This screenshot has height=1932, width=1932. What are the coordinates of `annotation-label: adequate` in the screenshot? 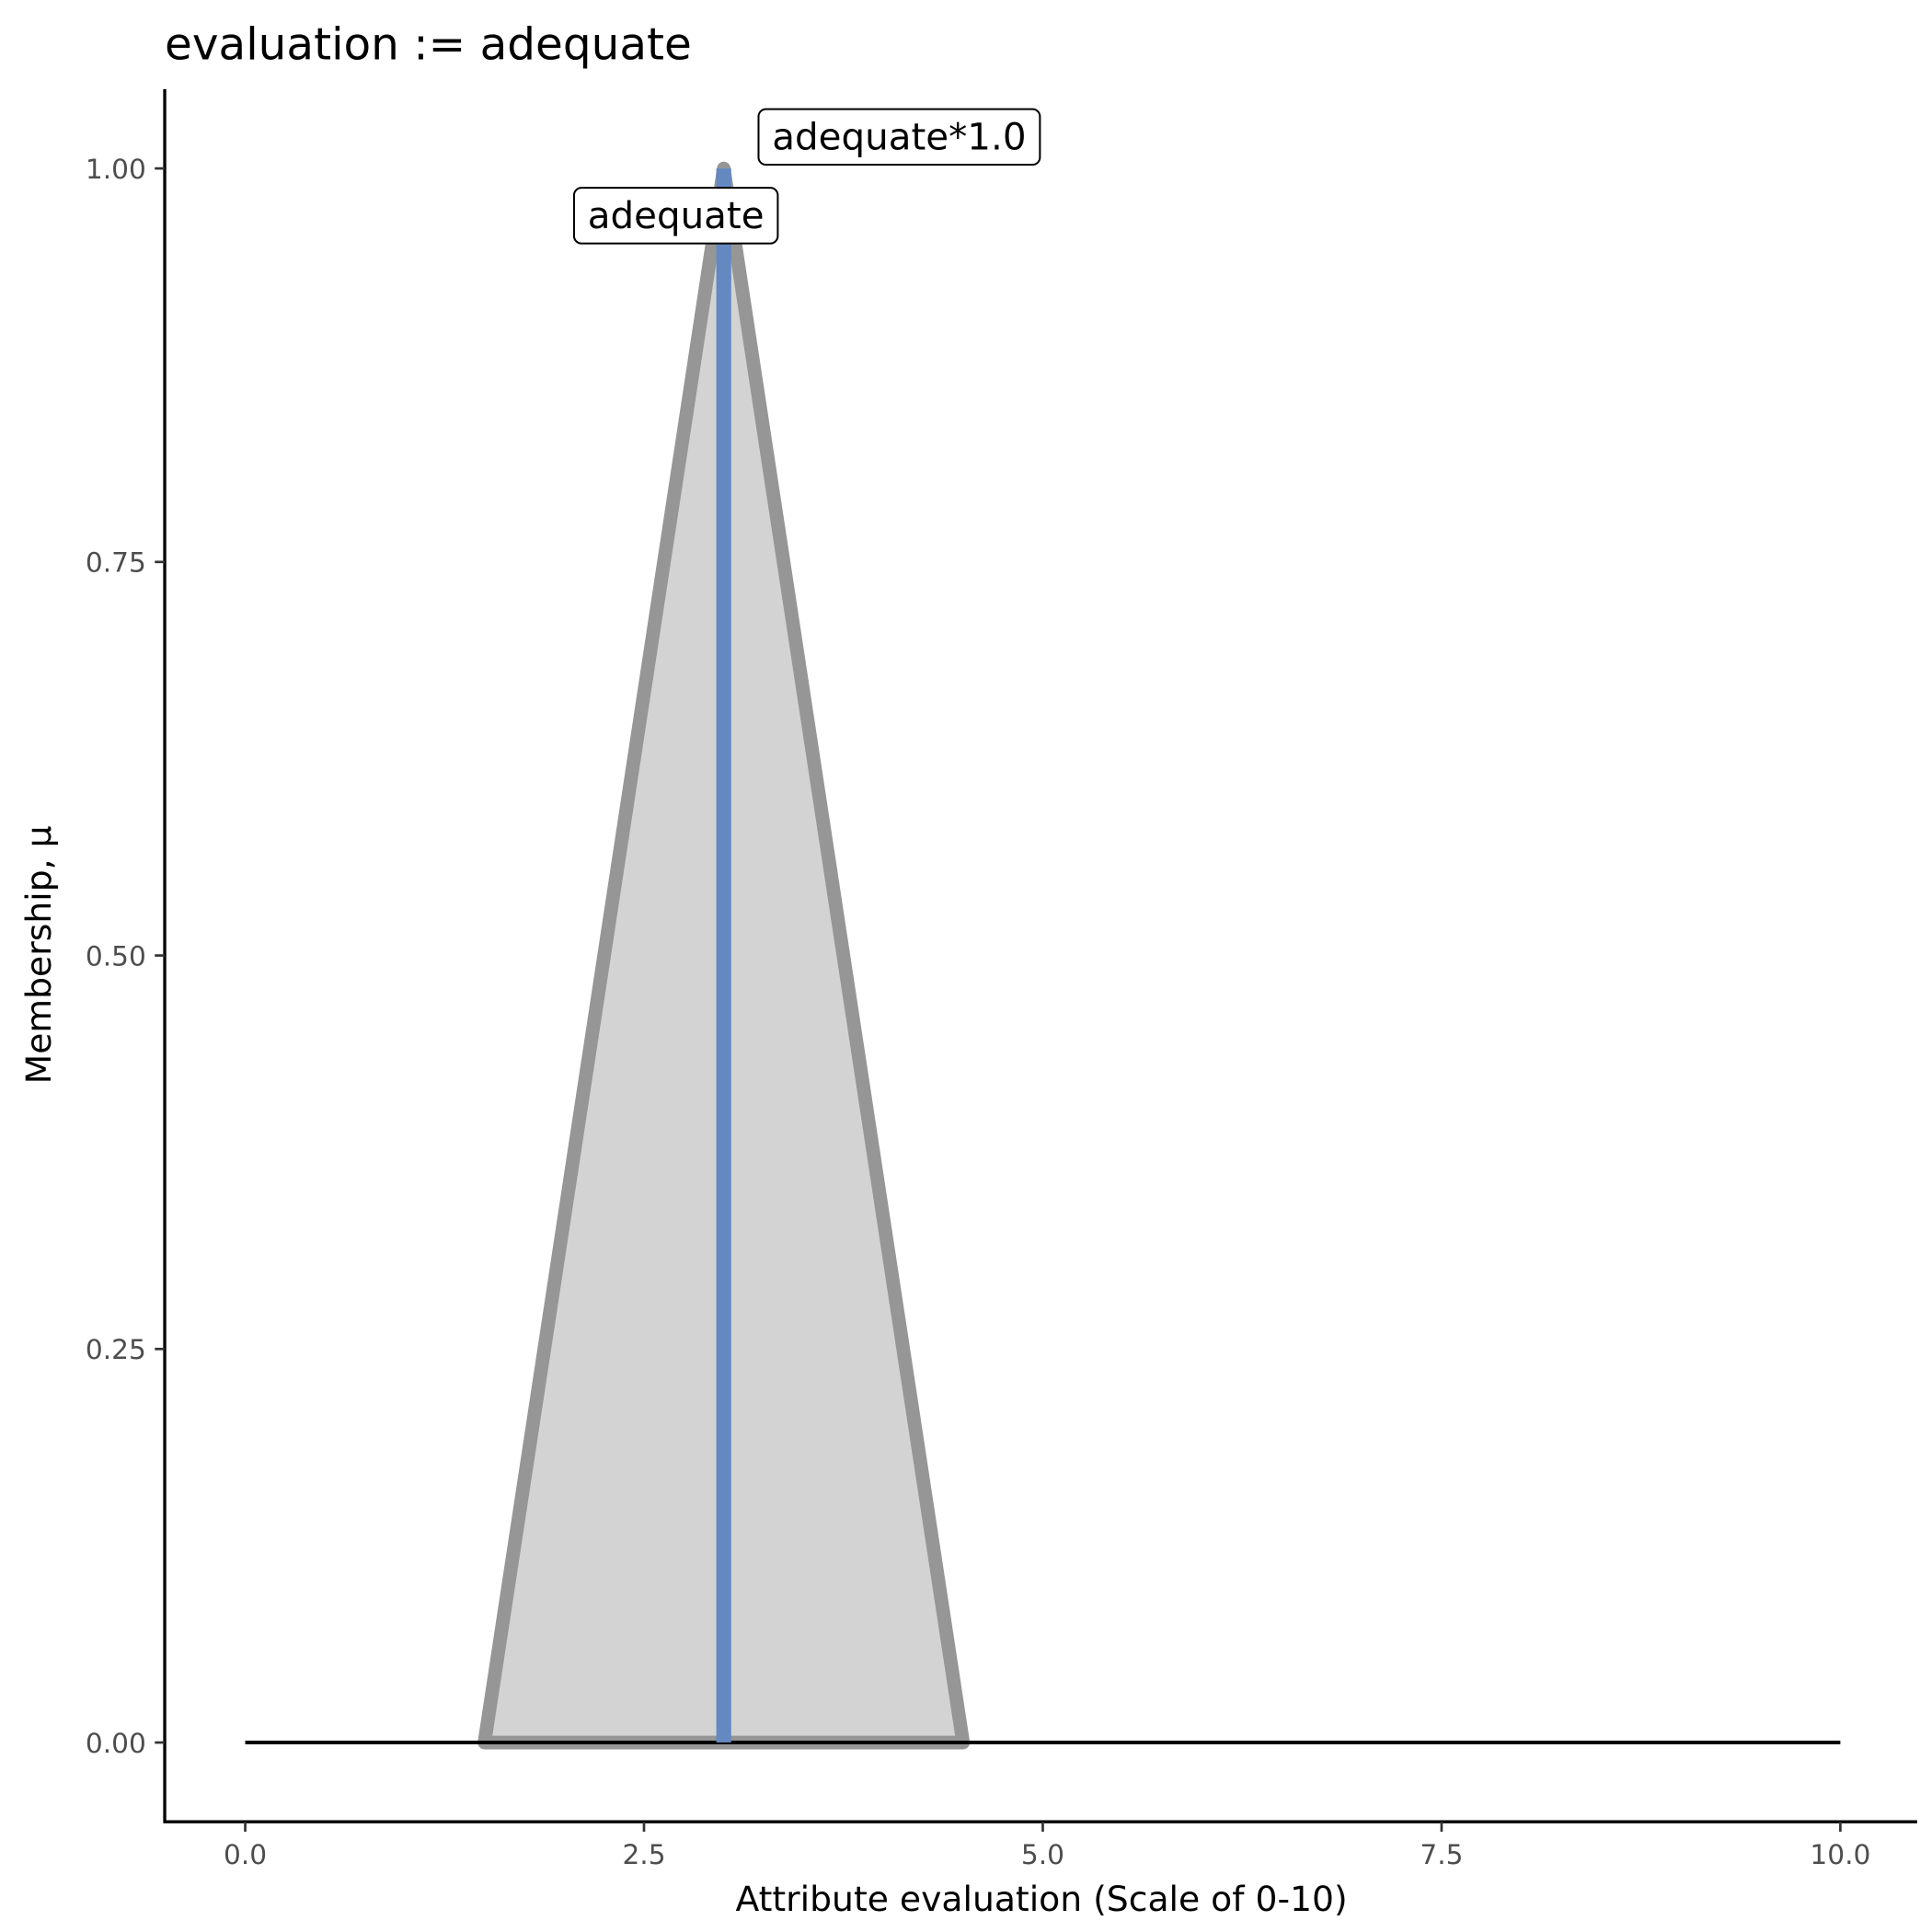 It's located at (675, 216).